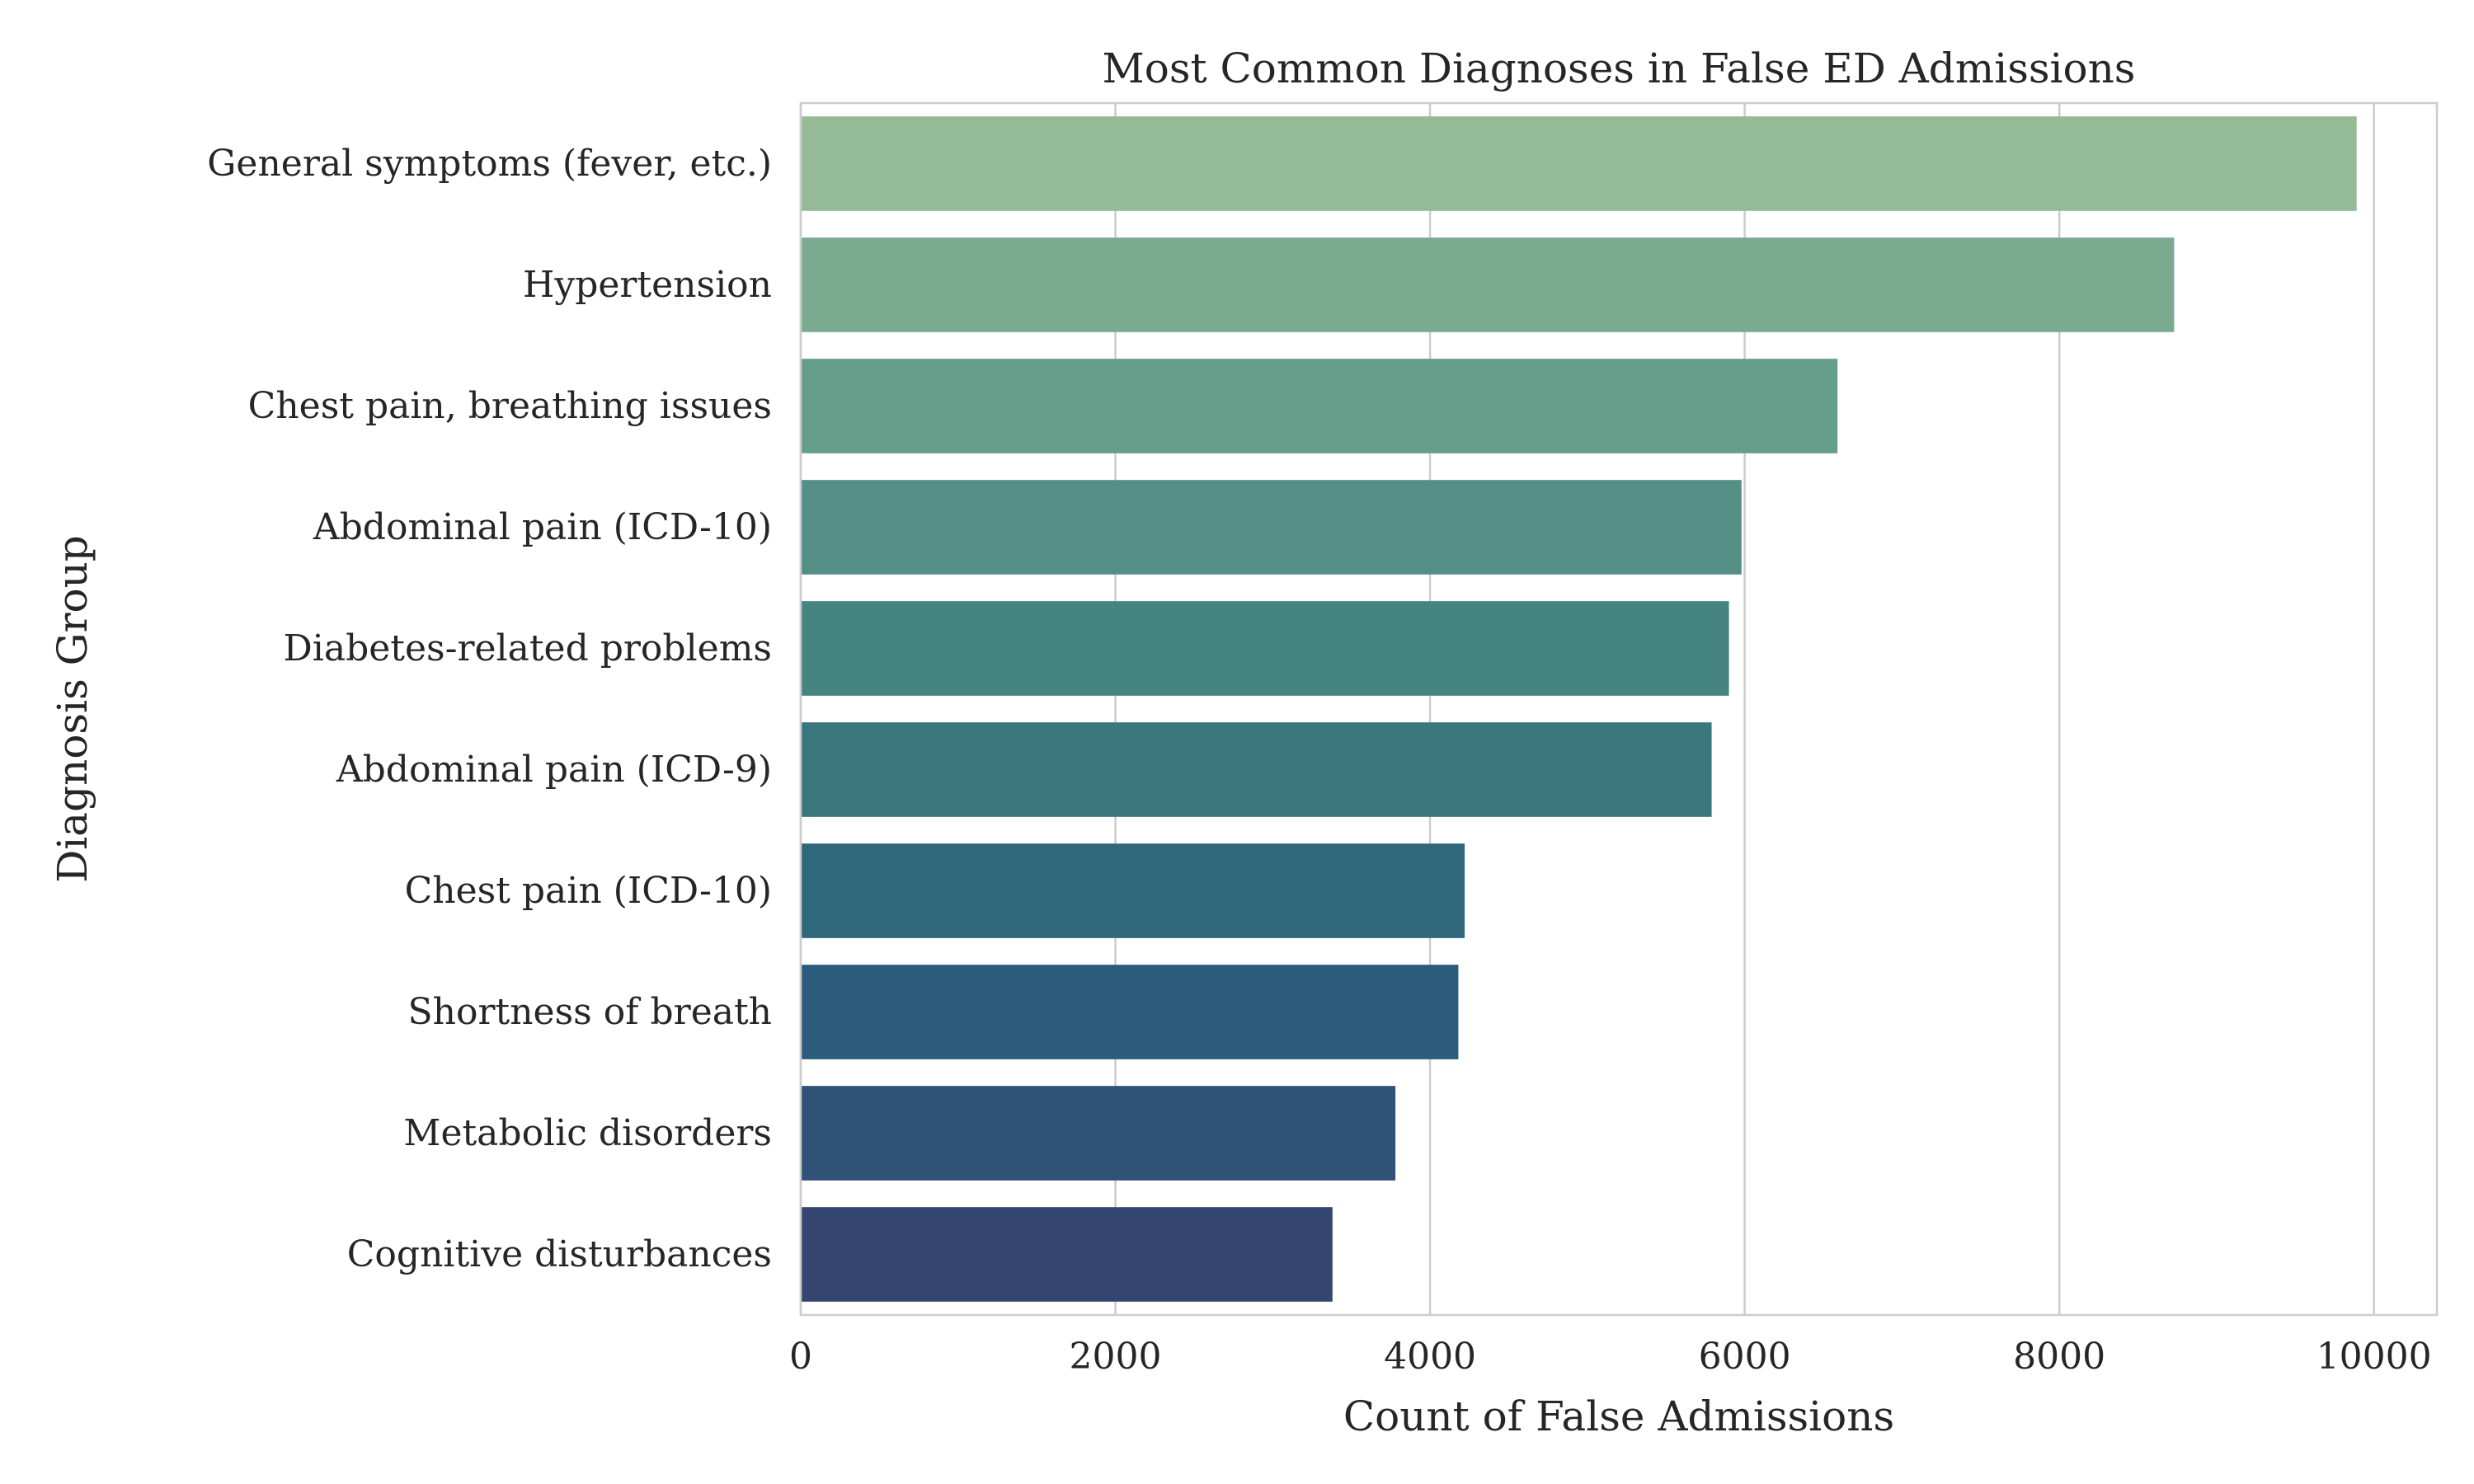 The height and width of the screenshot is (1484, 2474). I want to click on x-tick-label-5: 10000, so click(2374, 1357).